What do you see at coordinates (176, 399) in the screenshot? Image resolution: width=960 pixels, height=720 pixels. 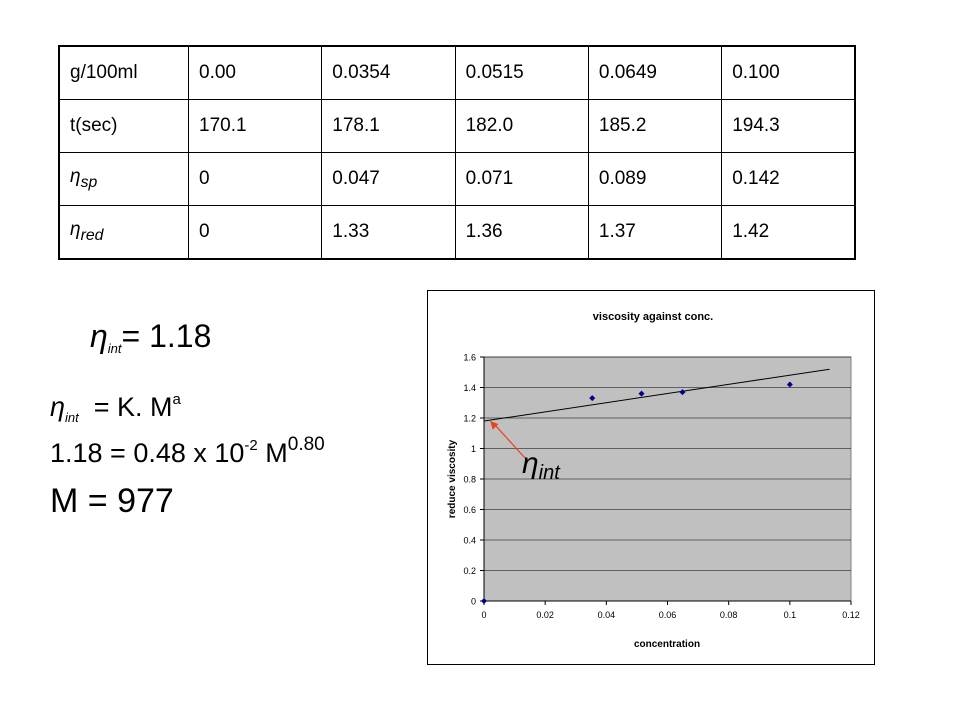 I see `exponent: a` at bounding box center [176, 399].